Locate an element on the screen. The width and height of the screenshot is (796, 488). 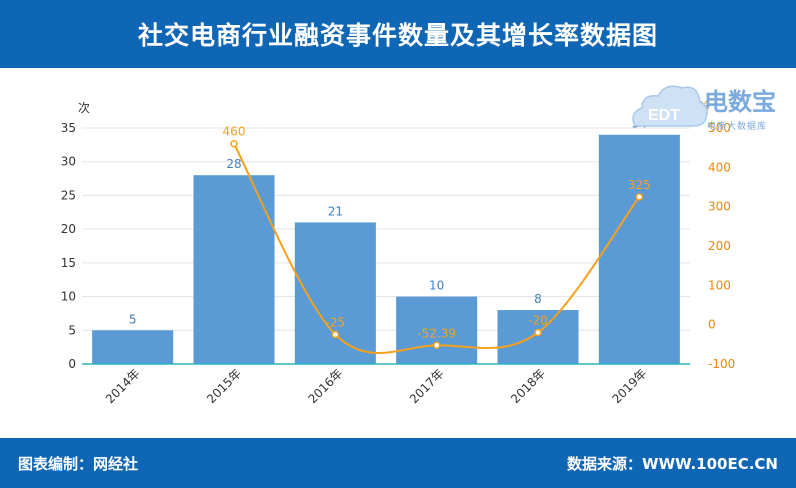
y-left-tick-label: 10 is located at coordinates (68, 297).